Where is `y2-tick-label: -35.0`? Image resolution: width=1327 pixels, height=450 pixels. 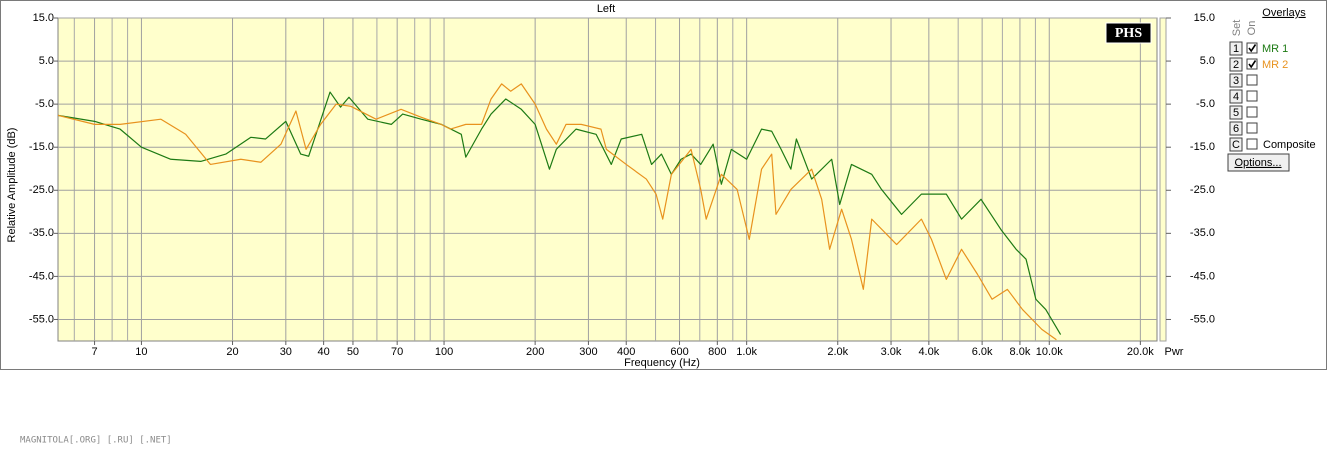 y2-tick-label: -35.0 is located at coordinates (1202, 233).